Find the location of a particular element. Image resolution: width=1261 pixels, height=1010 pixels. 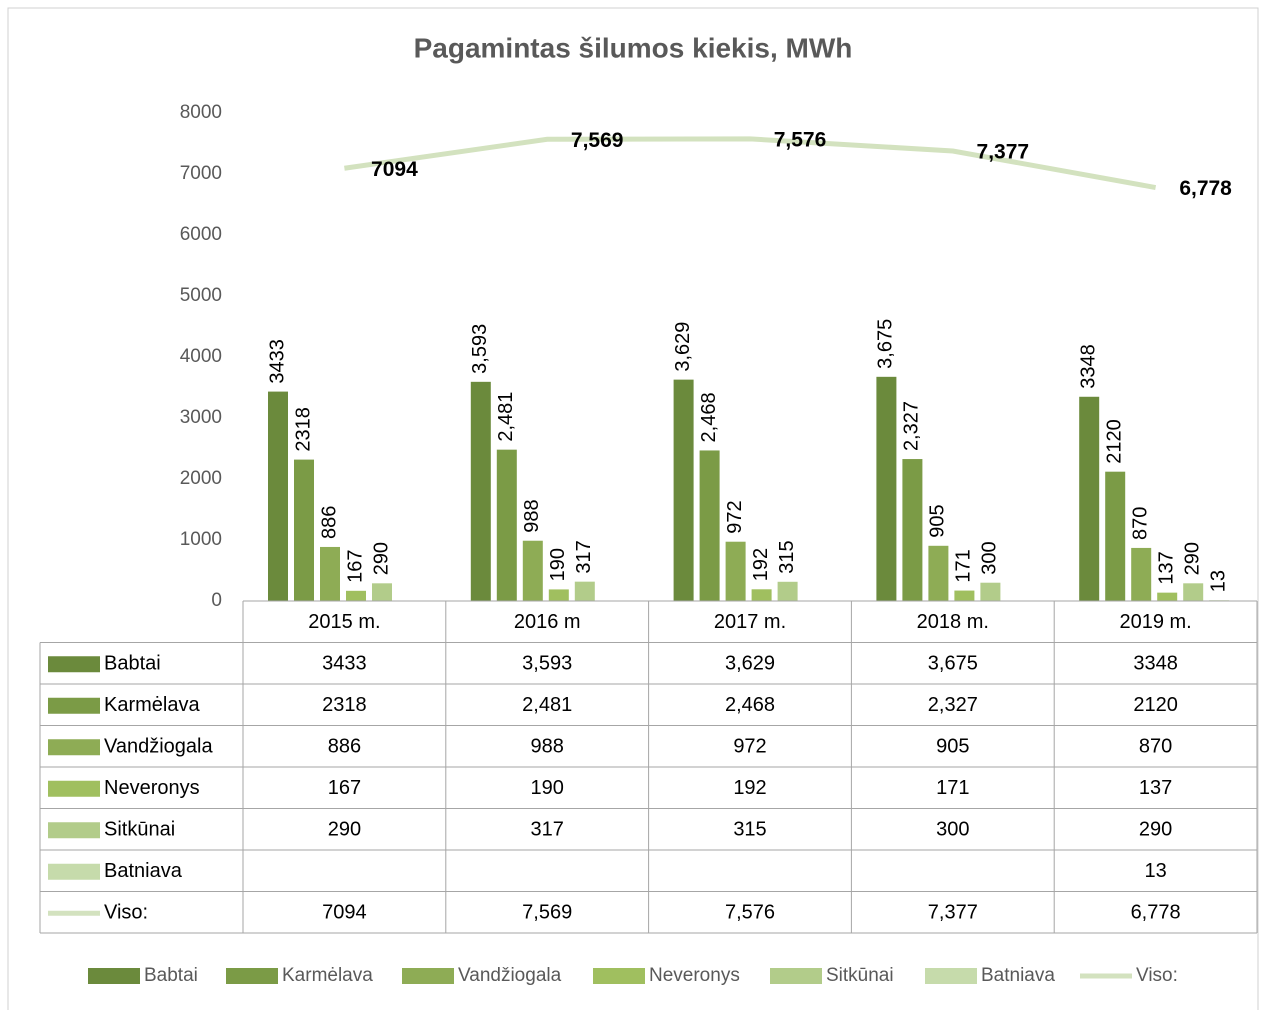

table-cell: 2,481 is located at coordinates (547, 705).